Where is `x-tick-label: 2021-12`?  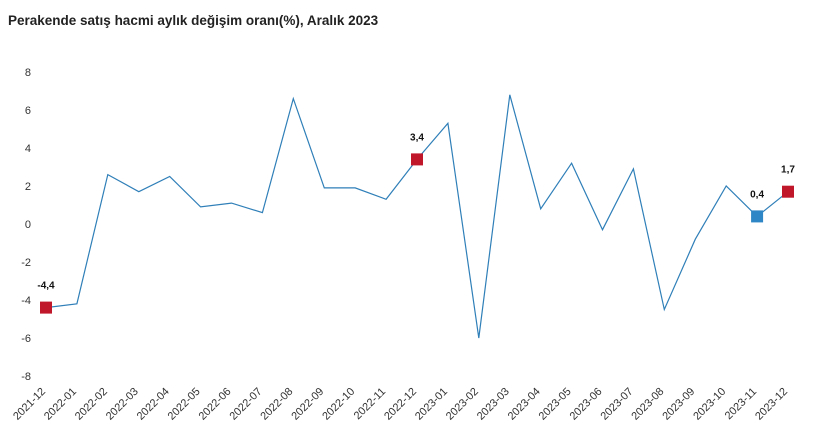 x-tick-label: 2021-12 is located at coordinates (29, 404).